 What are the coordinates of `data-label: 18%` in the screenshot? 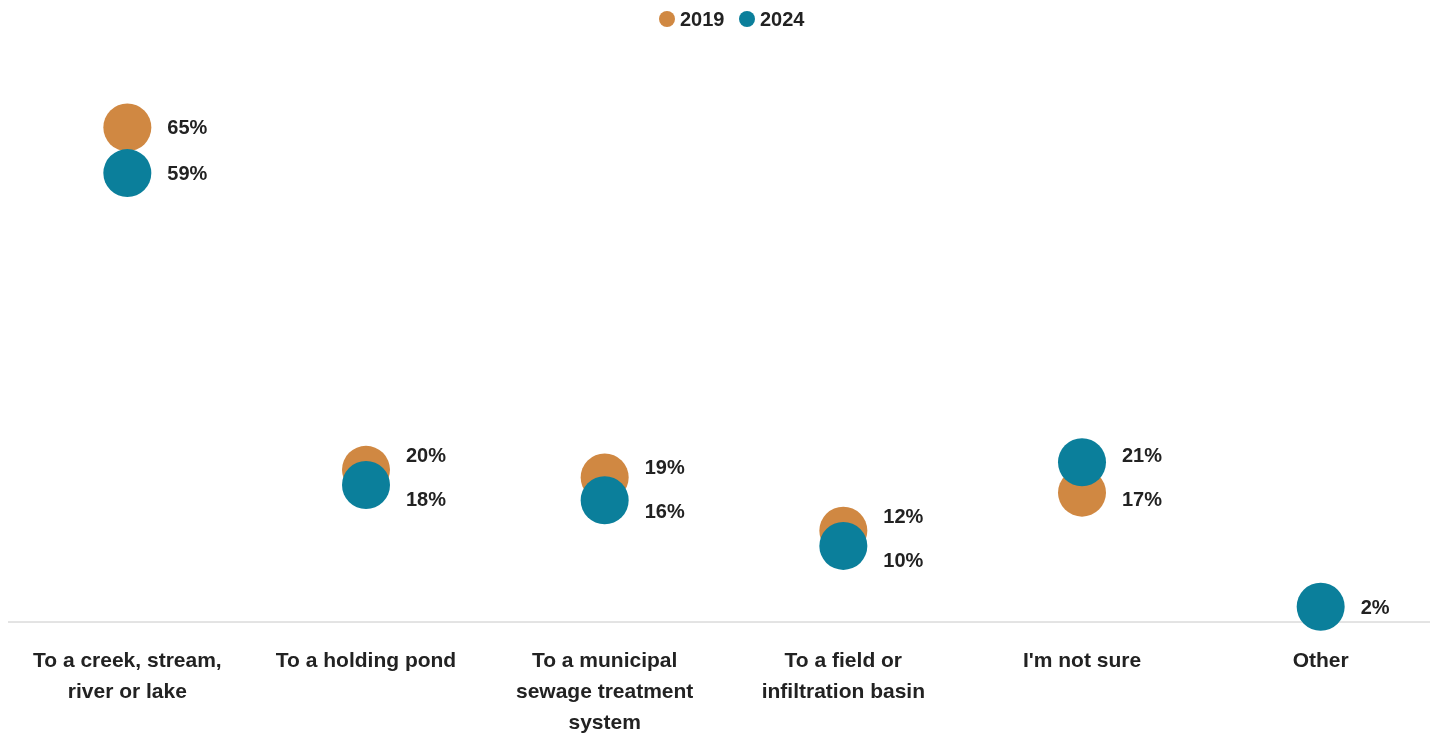 It's located at (426, 499).